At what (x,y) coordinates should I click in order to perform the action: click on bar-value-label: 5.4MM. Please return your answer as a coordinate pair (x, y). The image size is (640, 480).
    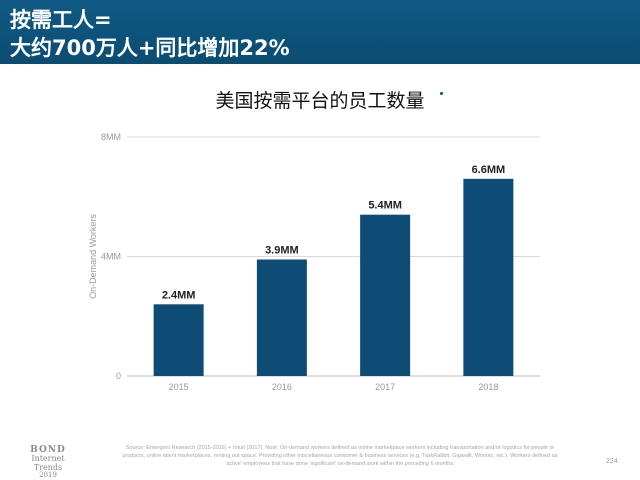
    Looking at the image, I should click on (385, 206).